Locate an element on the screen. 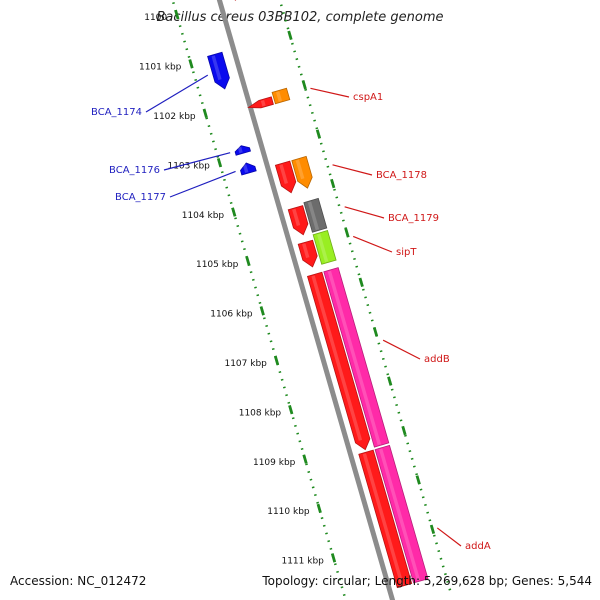 The height and width of the screenshot is (600, 600). gene-label-bca-1174: BCA_1174 is located at coordinates (116, 112).